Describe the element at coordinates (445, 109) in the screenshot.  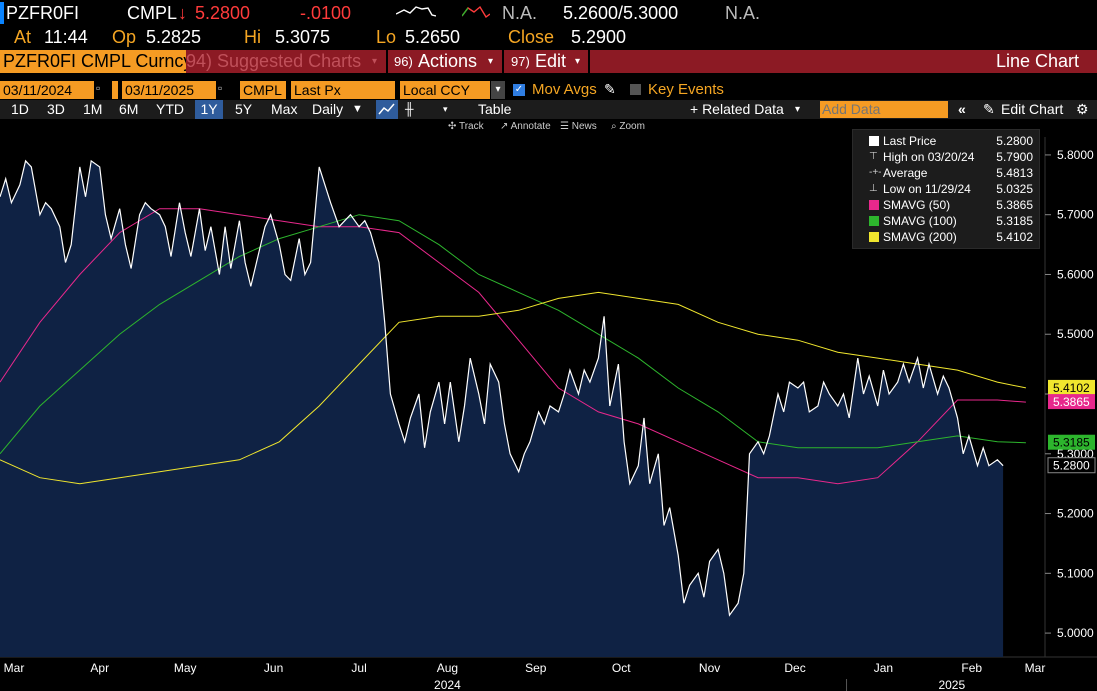
I see `chart-type-arrow-icon: ▾` at that location.